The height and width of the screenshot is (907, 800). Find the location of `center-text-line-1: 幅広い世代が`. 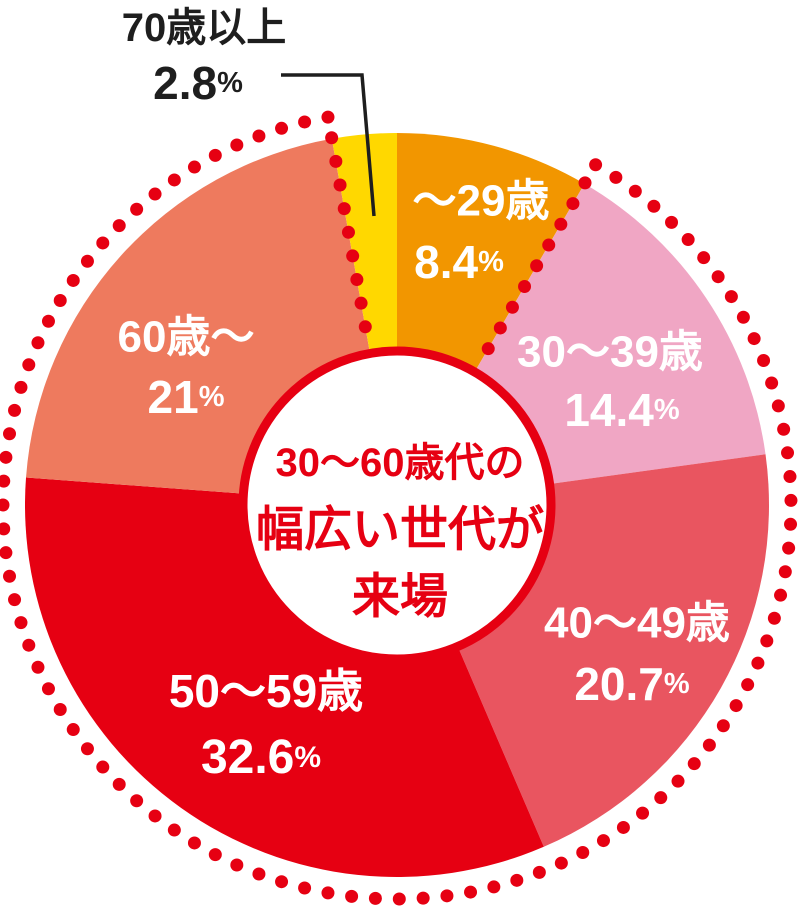

center-text-line-1: 幅広い世代が is located at coordinates (400, 530).